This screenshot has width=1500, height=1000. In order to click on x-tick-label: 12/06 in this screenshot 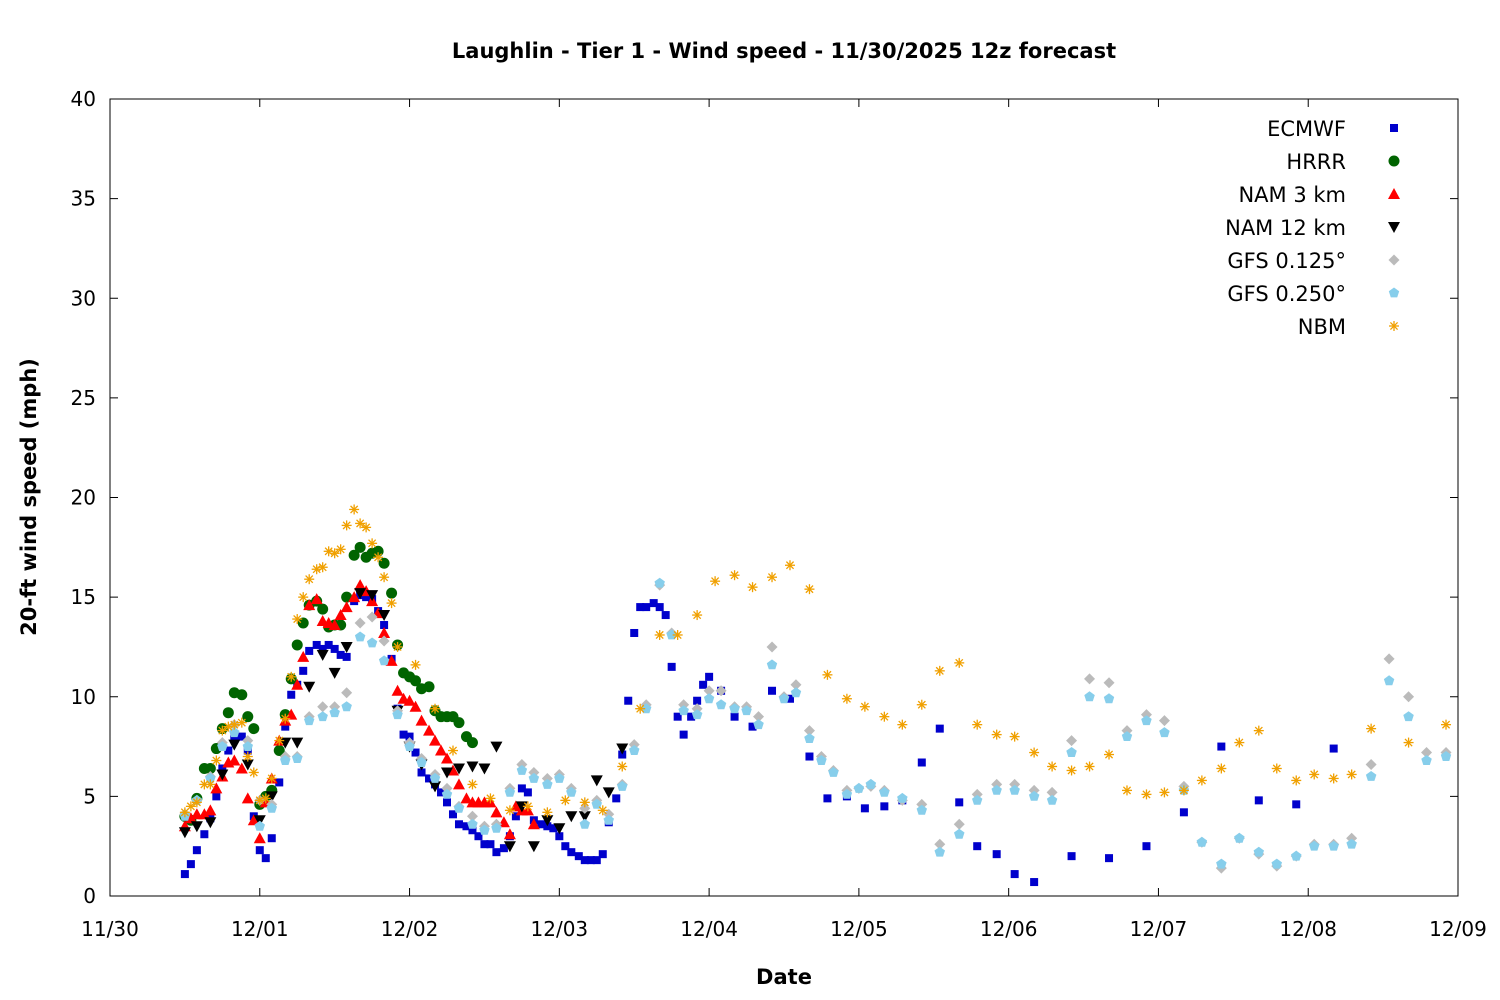, I will do `click(1009, 929)`.